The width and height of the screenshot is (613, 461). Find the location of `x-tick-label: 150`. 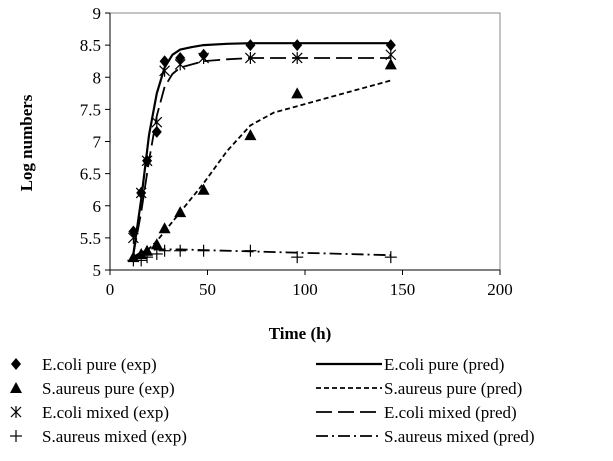

x-tick-label: 150 is located at coordinates (403, 289).